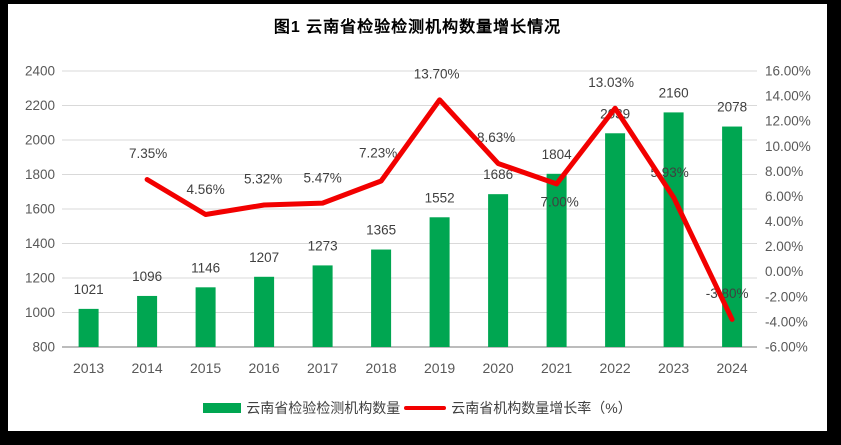 The width and height of the screenshot is (841, 445). I want to click on x-axis-category-label: 2023, so click(673, 368).